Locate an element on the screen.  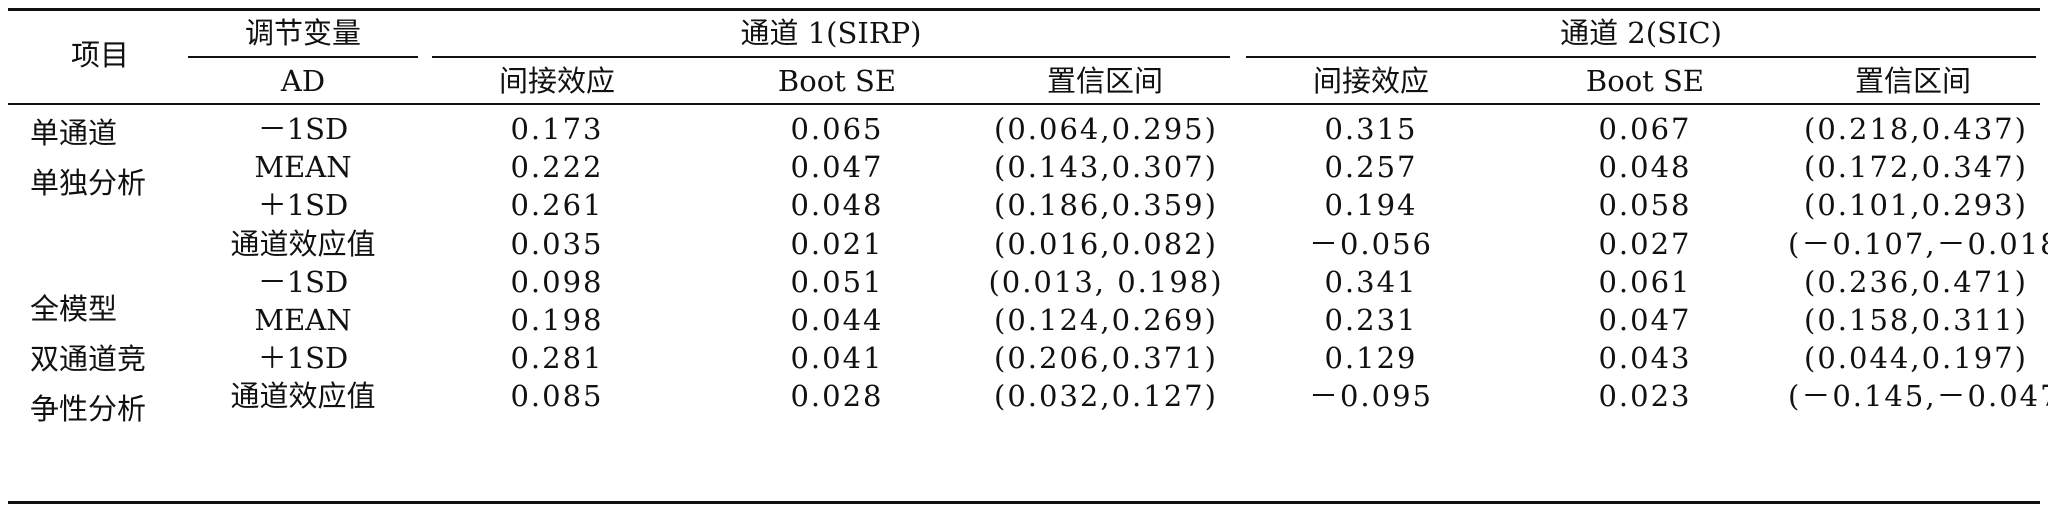
table-cell-boot-se-2: 0.023 is located at coordinates (1645, 396).